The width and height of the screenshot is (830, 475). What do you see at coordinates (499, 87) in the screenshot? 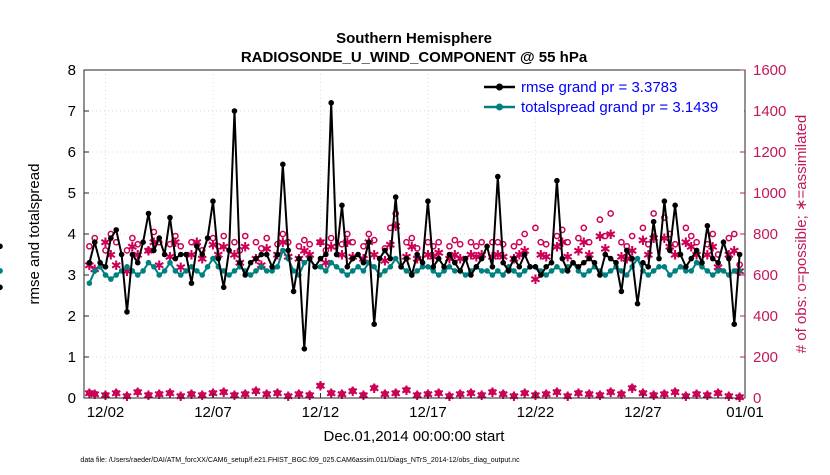
I see `legend-rmse-marker` at bounding box center [499, 87].